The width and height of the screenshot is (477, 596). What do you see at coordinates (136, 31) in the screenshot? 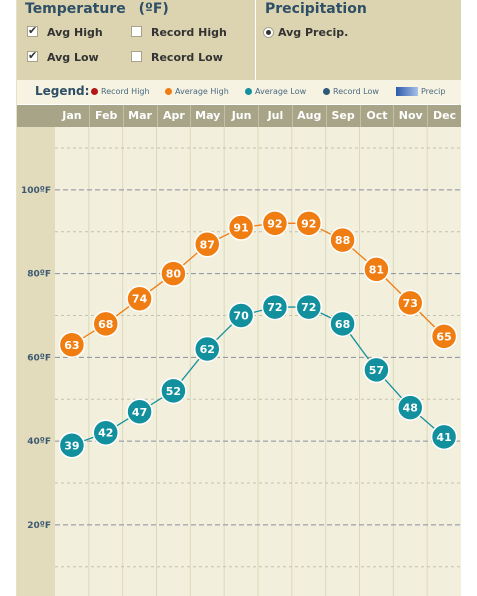
I see `record-high-check-box` at bounding box center [136, 31].